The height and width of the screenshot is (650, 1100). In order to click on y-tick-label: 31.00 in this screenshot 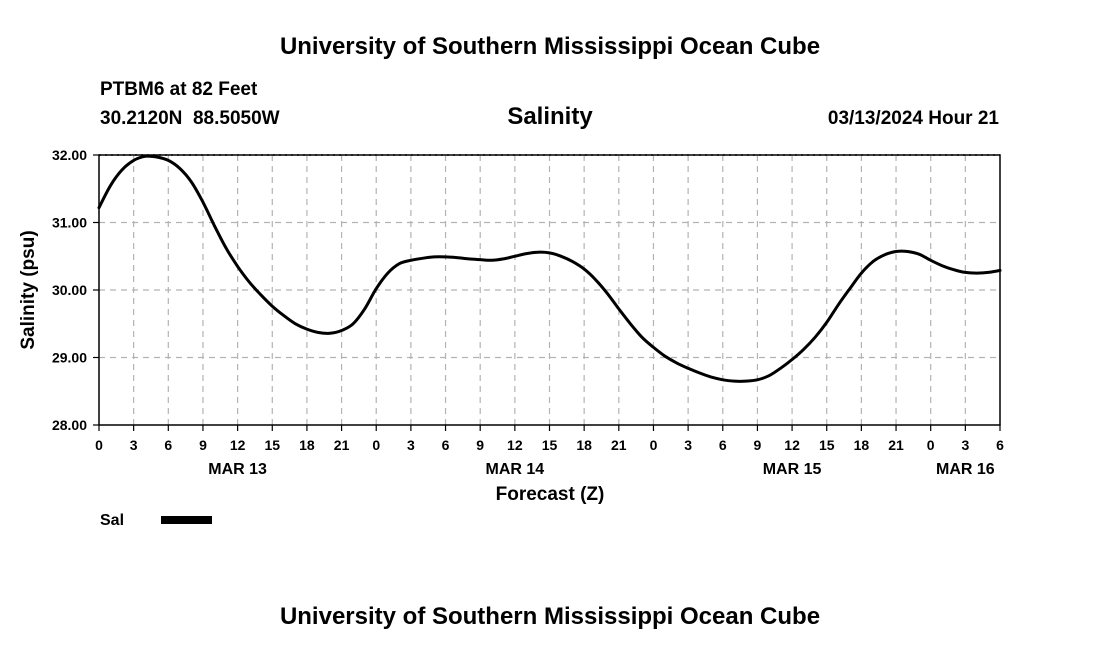, I will do `click(69, 223)`.